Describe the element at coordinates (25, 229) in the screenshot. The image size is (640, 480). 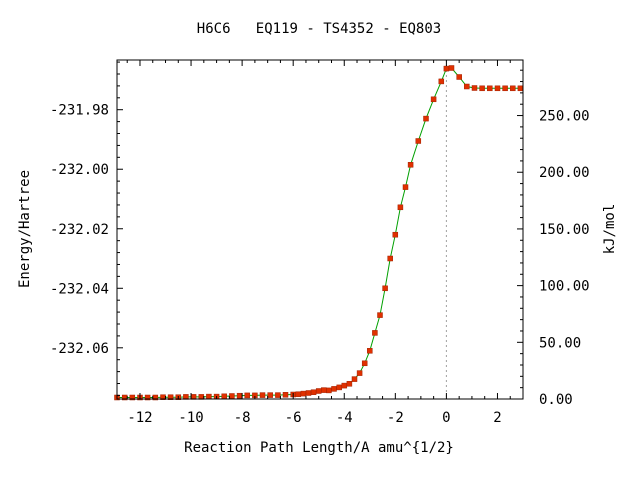
I see `y-axis-label: Energy/Hartree` at that location.